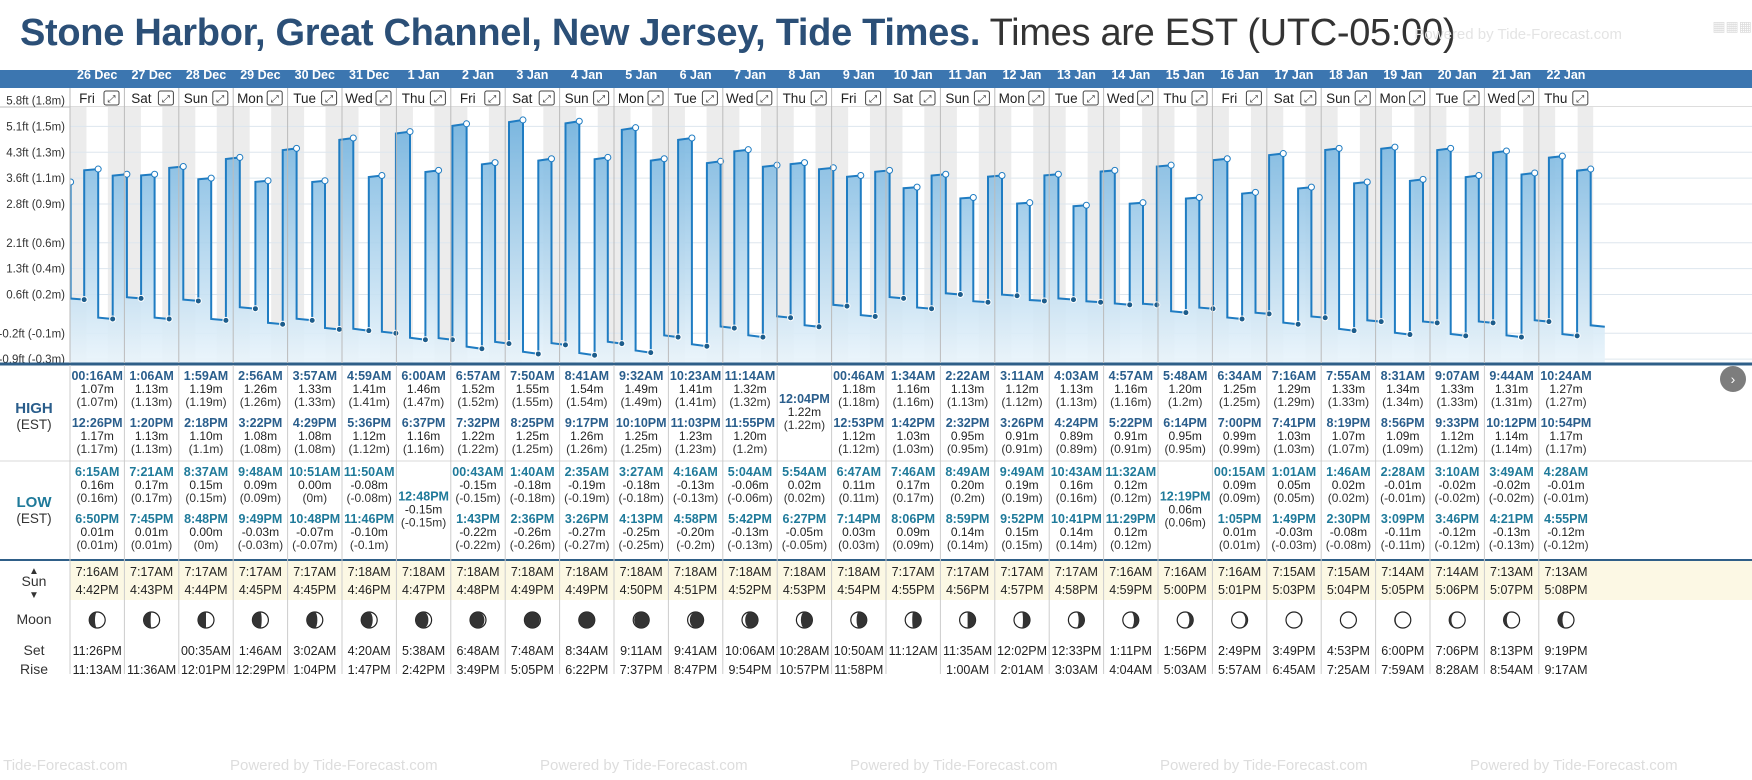  I want to click on low-tide-height-metric: (0.09m), so click(260, 498).